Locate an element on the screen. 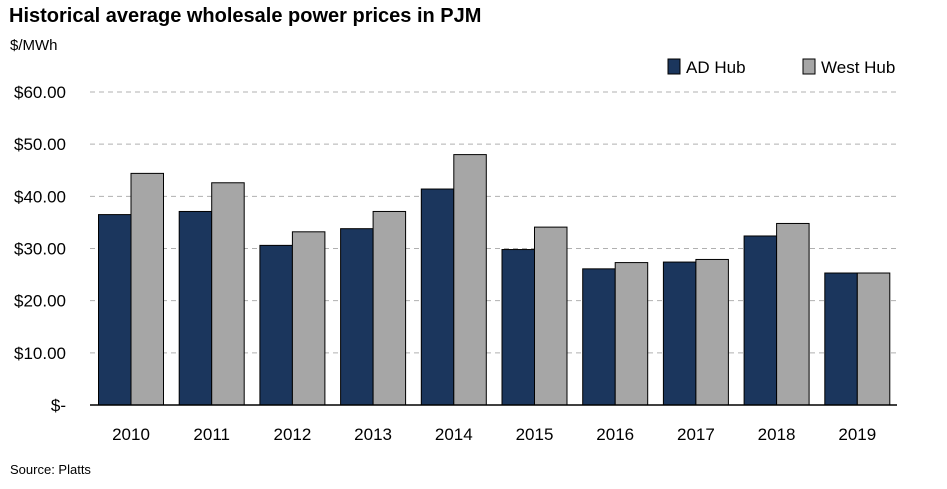  y-tick-label: $- is located at coordinates (58, 405).